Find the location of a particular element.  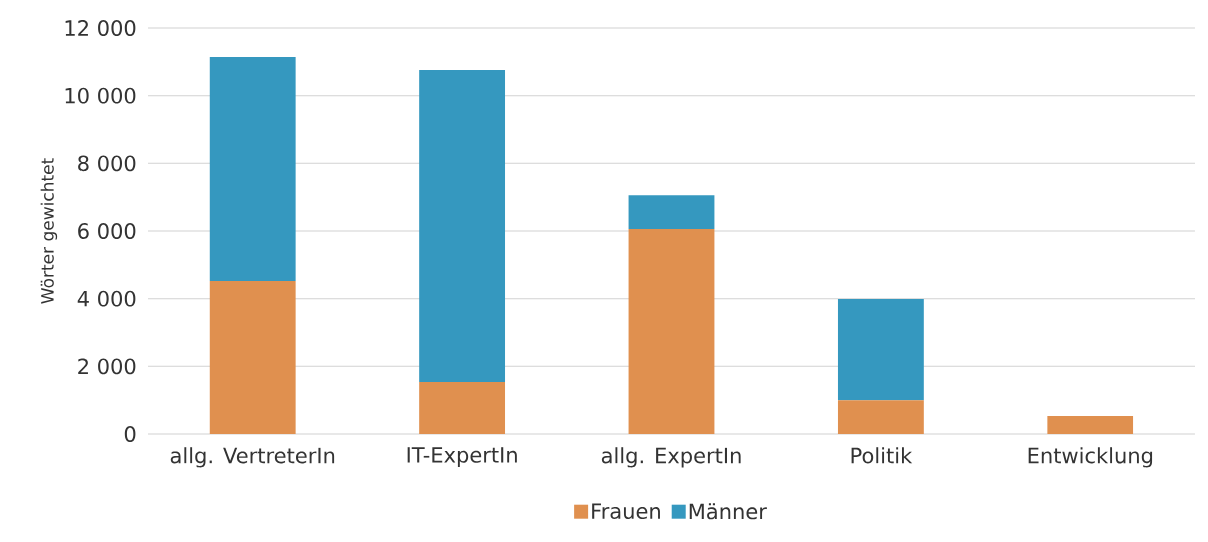

y-tick-label: 2 000 is located at coordinates (107, 366).